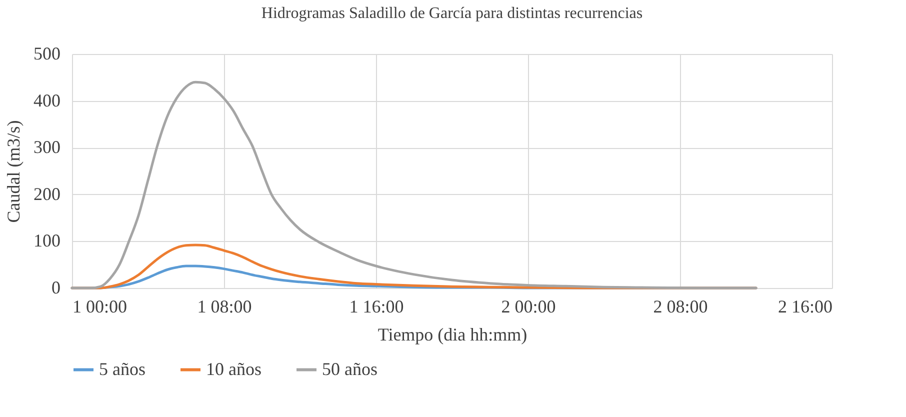  I want to click on y-tick-label: 0, so click(56, 288).